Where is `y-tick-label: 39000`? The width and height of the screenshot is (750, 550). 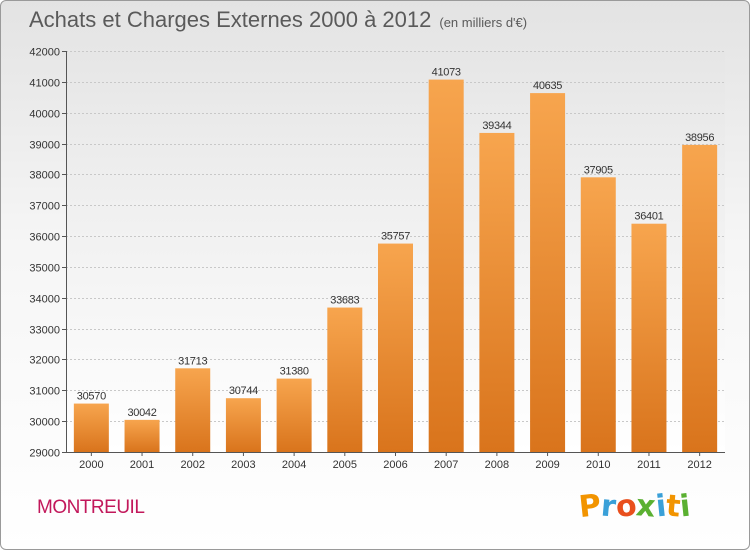
y-tick-label: 39000 is located at coordinates (44, 146).